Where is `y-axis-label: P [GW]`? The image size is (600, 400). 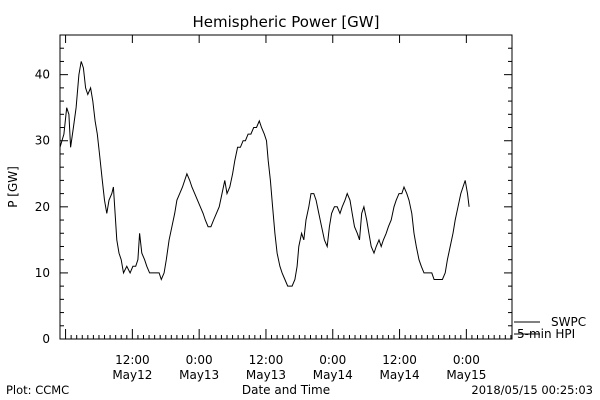 y-axis-label: P [GW] is located at coordinates (13, 187).